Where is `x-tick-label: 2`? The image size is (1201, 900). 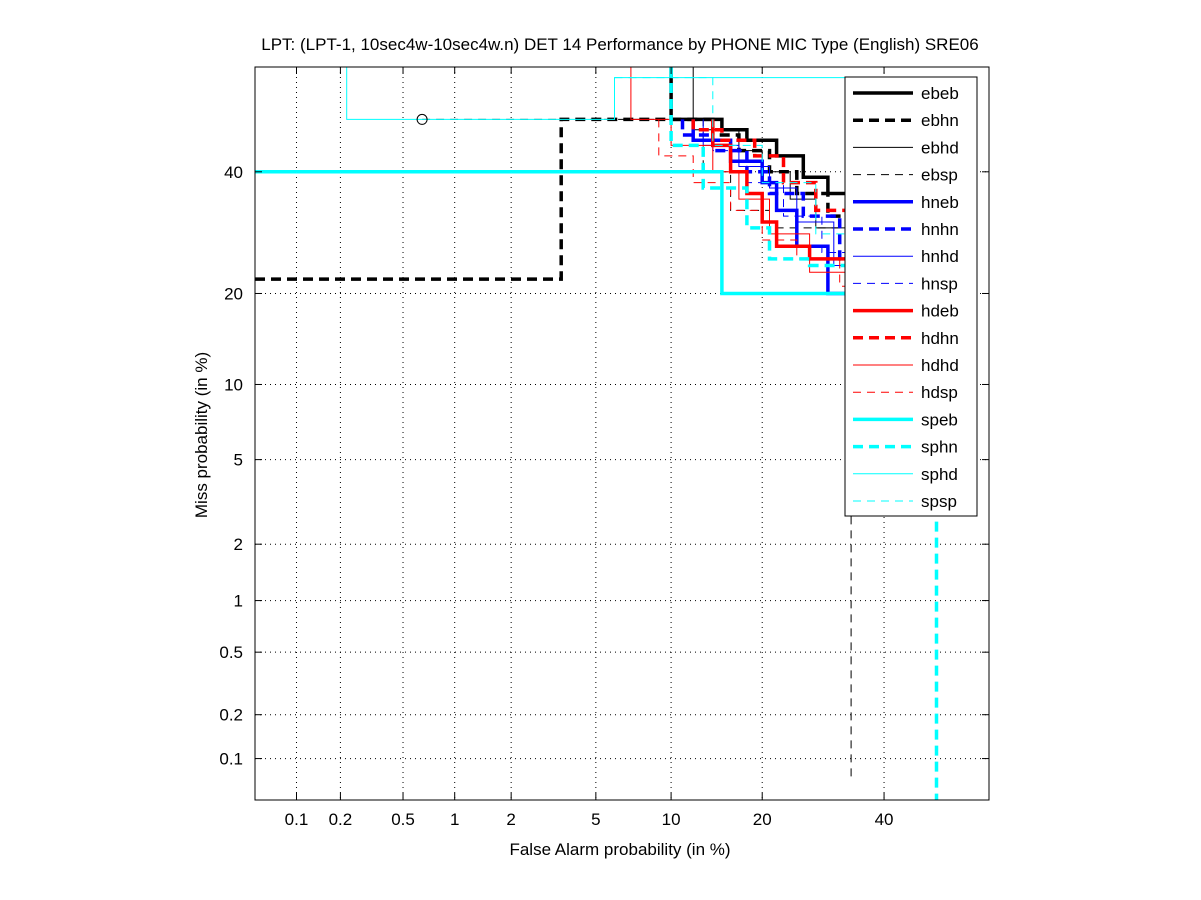
x-tick-label: 2 is located at coordinates (510, 819).